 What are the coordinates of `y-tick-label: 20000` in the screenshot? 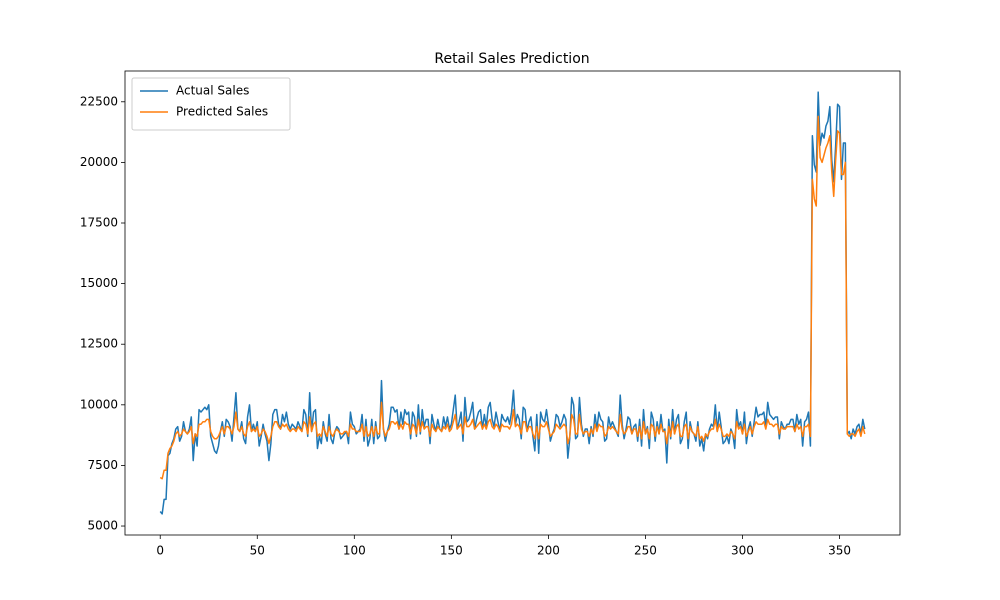 It's located at (99, 162).